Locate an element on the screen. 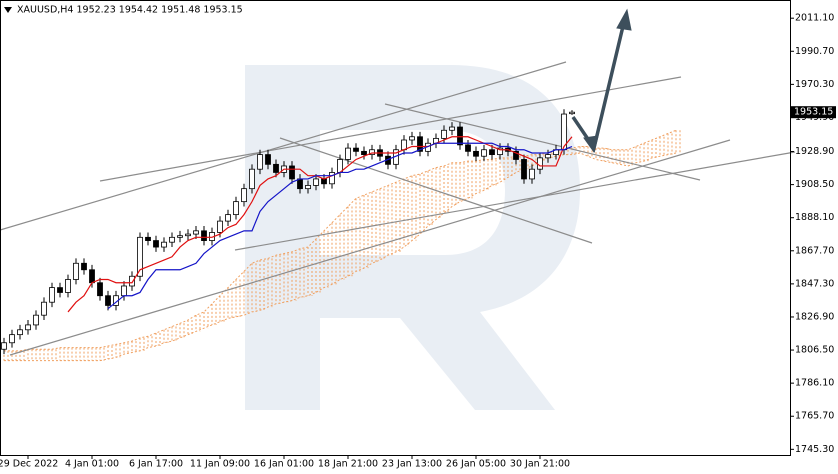 The image size is (838, 474). x-tick-label: 23 Jan 13:00 is located at coordinates (412, 464).